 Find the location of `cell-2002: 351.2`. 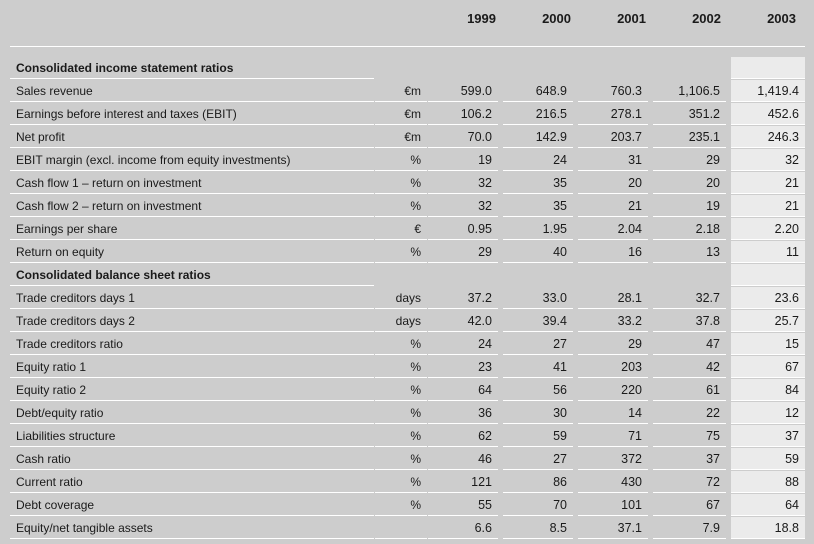

cell-2002: 351.2 is located at coordinates (689, 114).